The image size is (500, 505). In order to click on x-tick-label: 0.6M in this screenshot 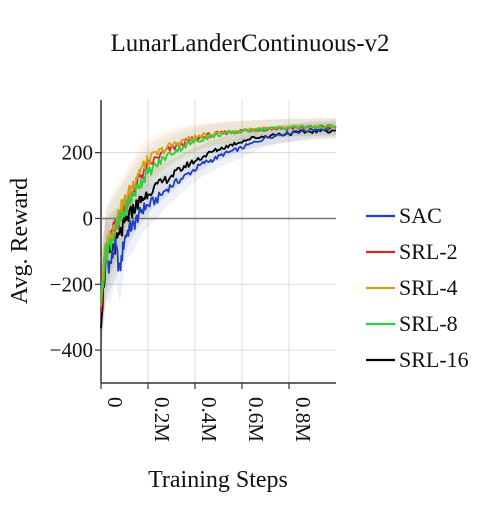, I will do `click(256, 419)`.